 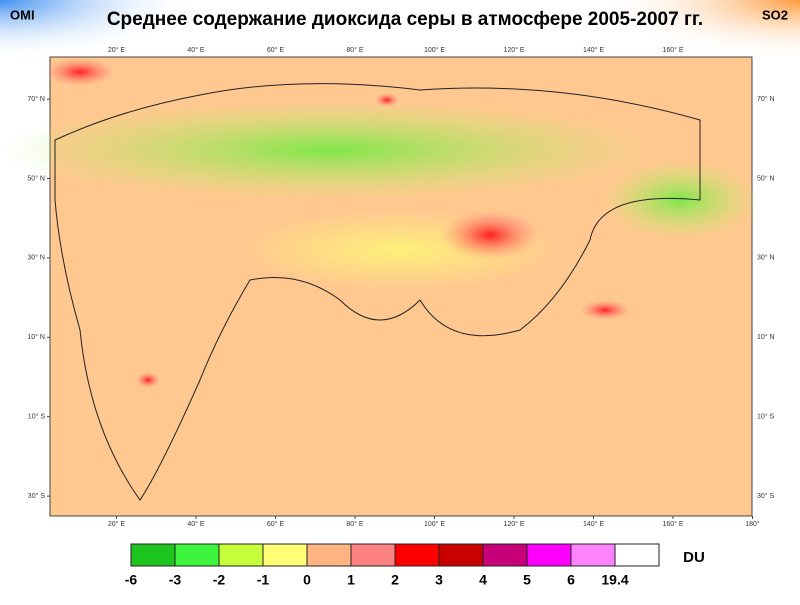 What do you see at coordinates (483, 580) in the screenshot?
I see `colorbar-label: 4` at bounding box center [483, 580].